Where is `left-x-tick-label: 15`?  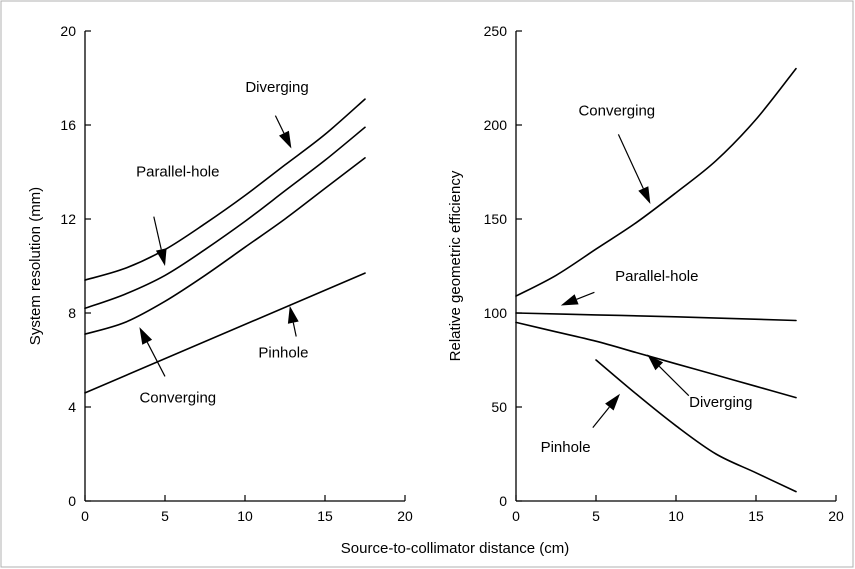
left-x-tick-label: 15 is located at coordinates (325, 516).